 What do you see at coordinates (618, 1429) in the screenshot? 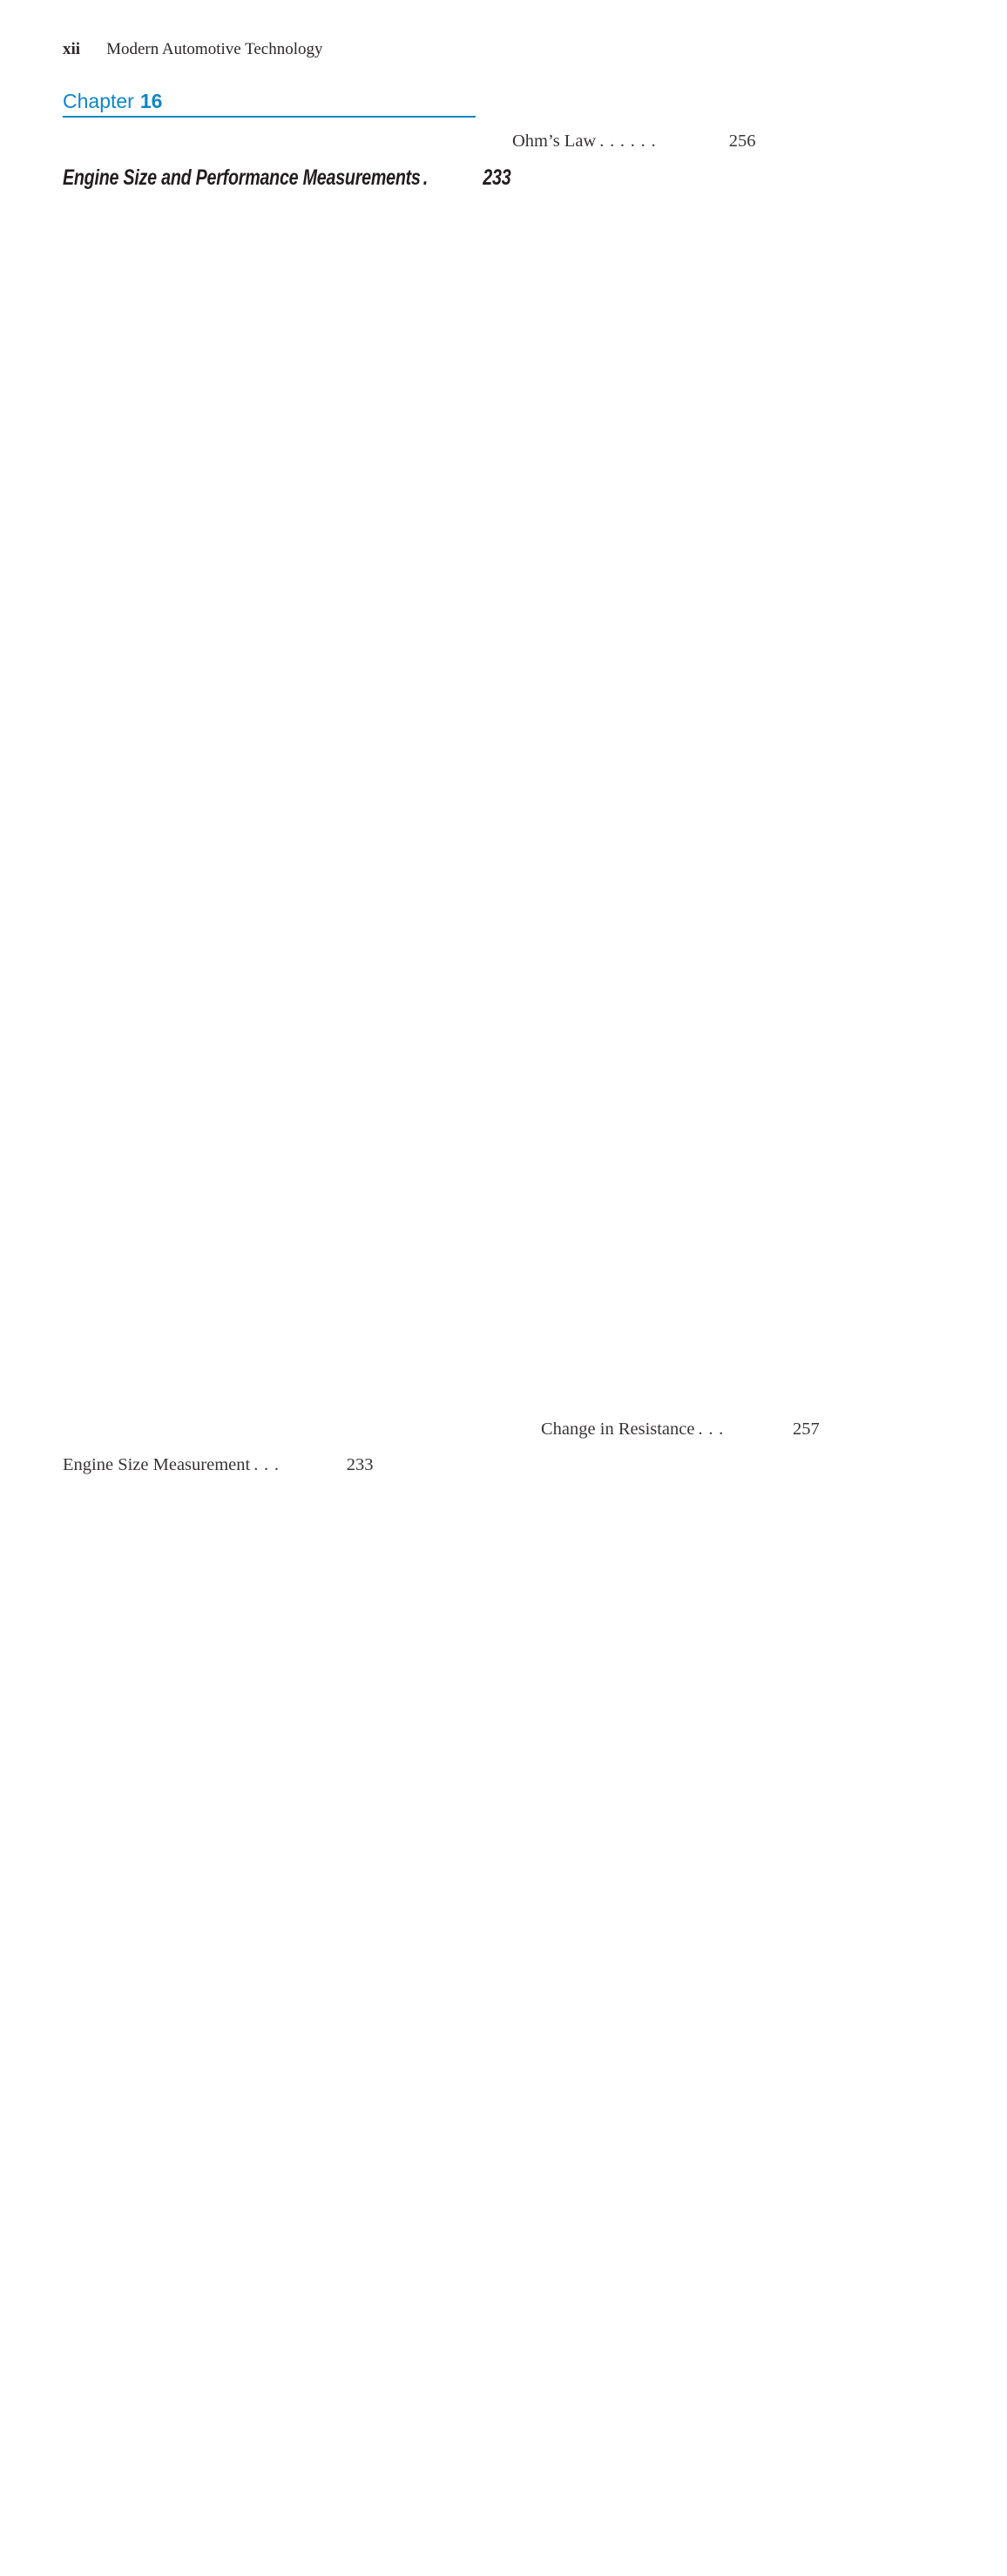
I see `toc-entry-label: Change in Resistance` at bounding box center [618, 1429].